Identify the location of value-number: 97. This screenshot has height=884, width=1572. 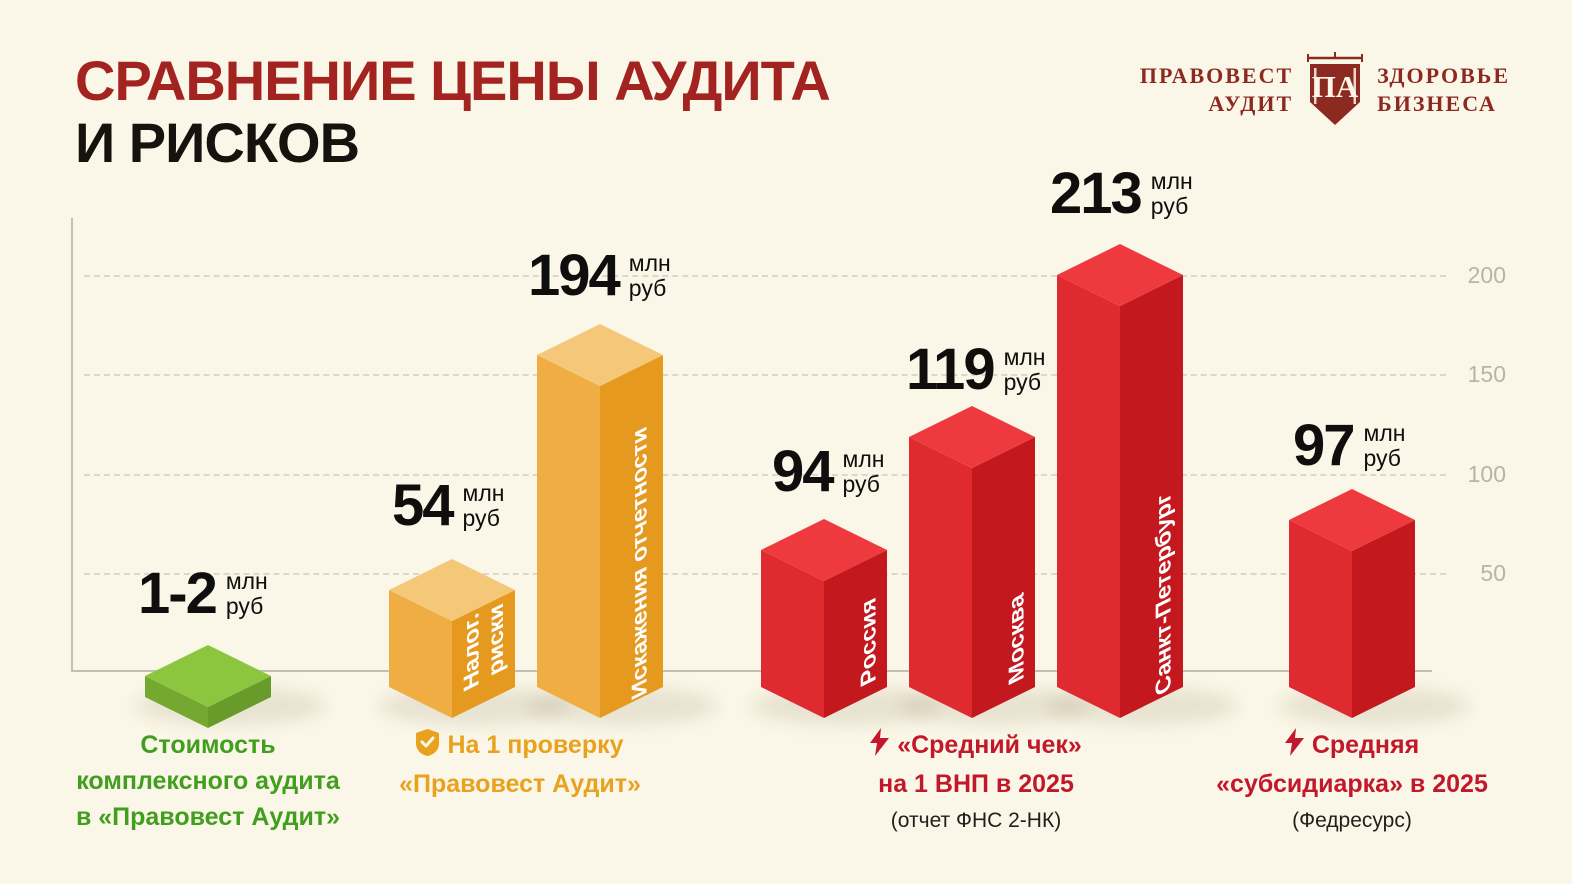
(1324, 445).